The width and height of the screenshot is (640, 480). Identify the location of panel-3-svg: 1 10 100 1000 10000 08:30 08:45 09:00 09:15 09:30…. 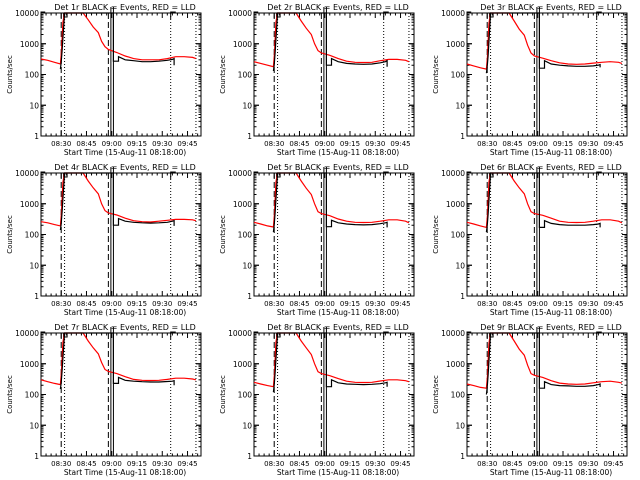
(530, 80).